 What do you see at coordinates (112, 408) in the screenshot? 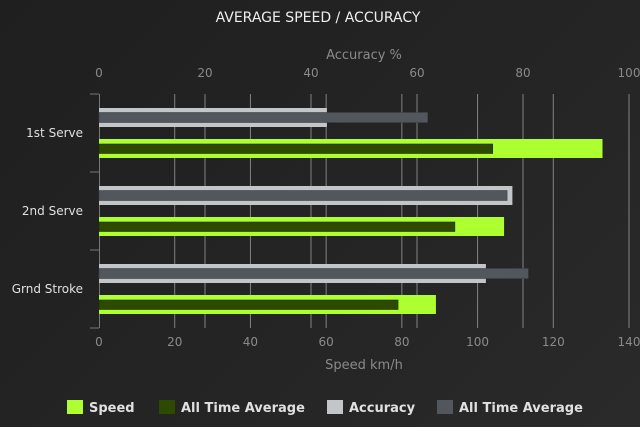
I see `legend-label: Speed` at bounding box center [112, 408].